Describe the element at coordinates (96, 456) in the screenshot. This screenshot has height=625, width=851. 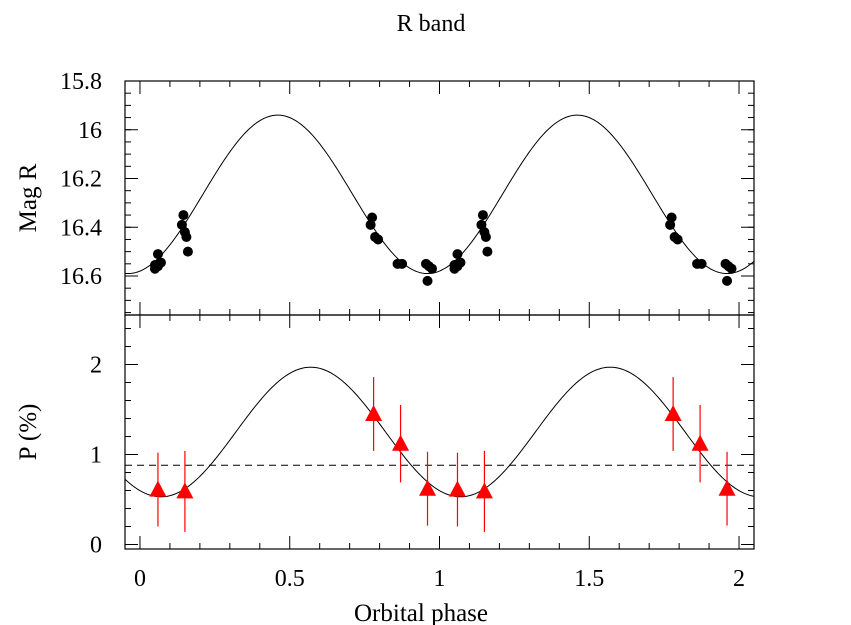
I see `y-tick-label: 1` at that location.